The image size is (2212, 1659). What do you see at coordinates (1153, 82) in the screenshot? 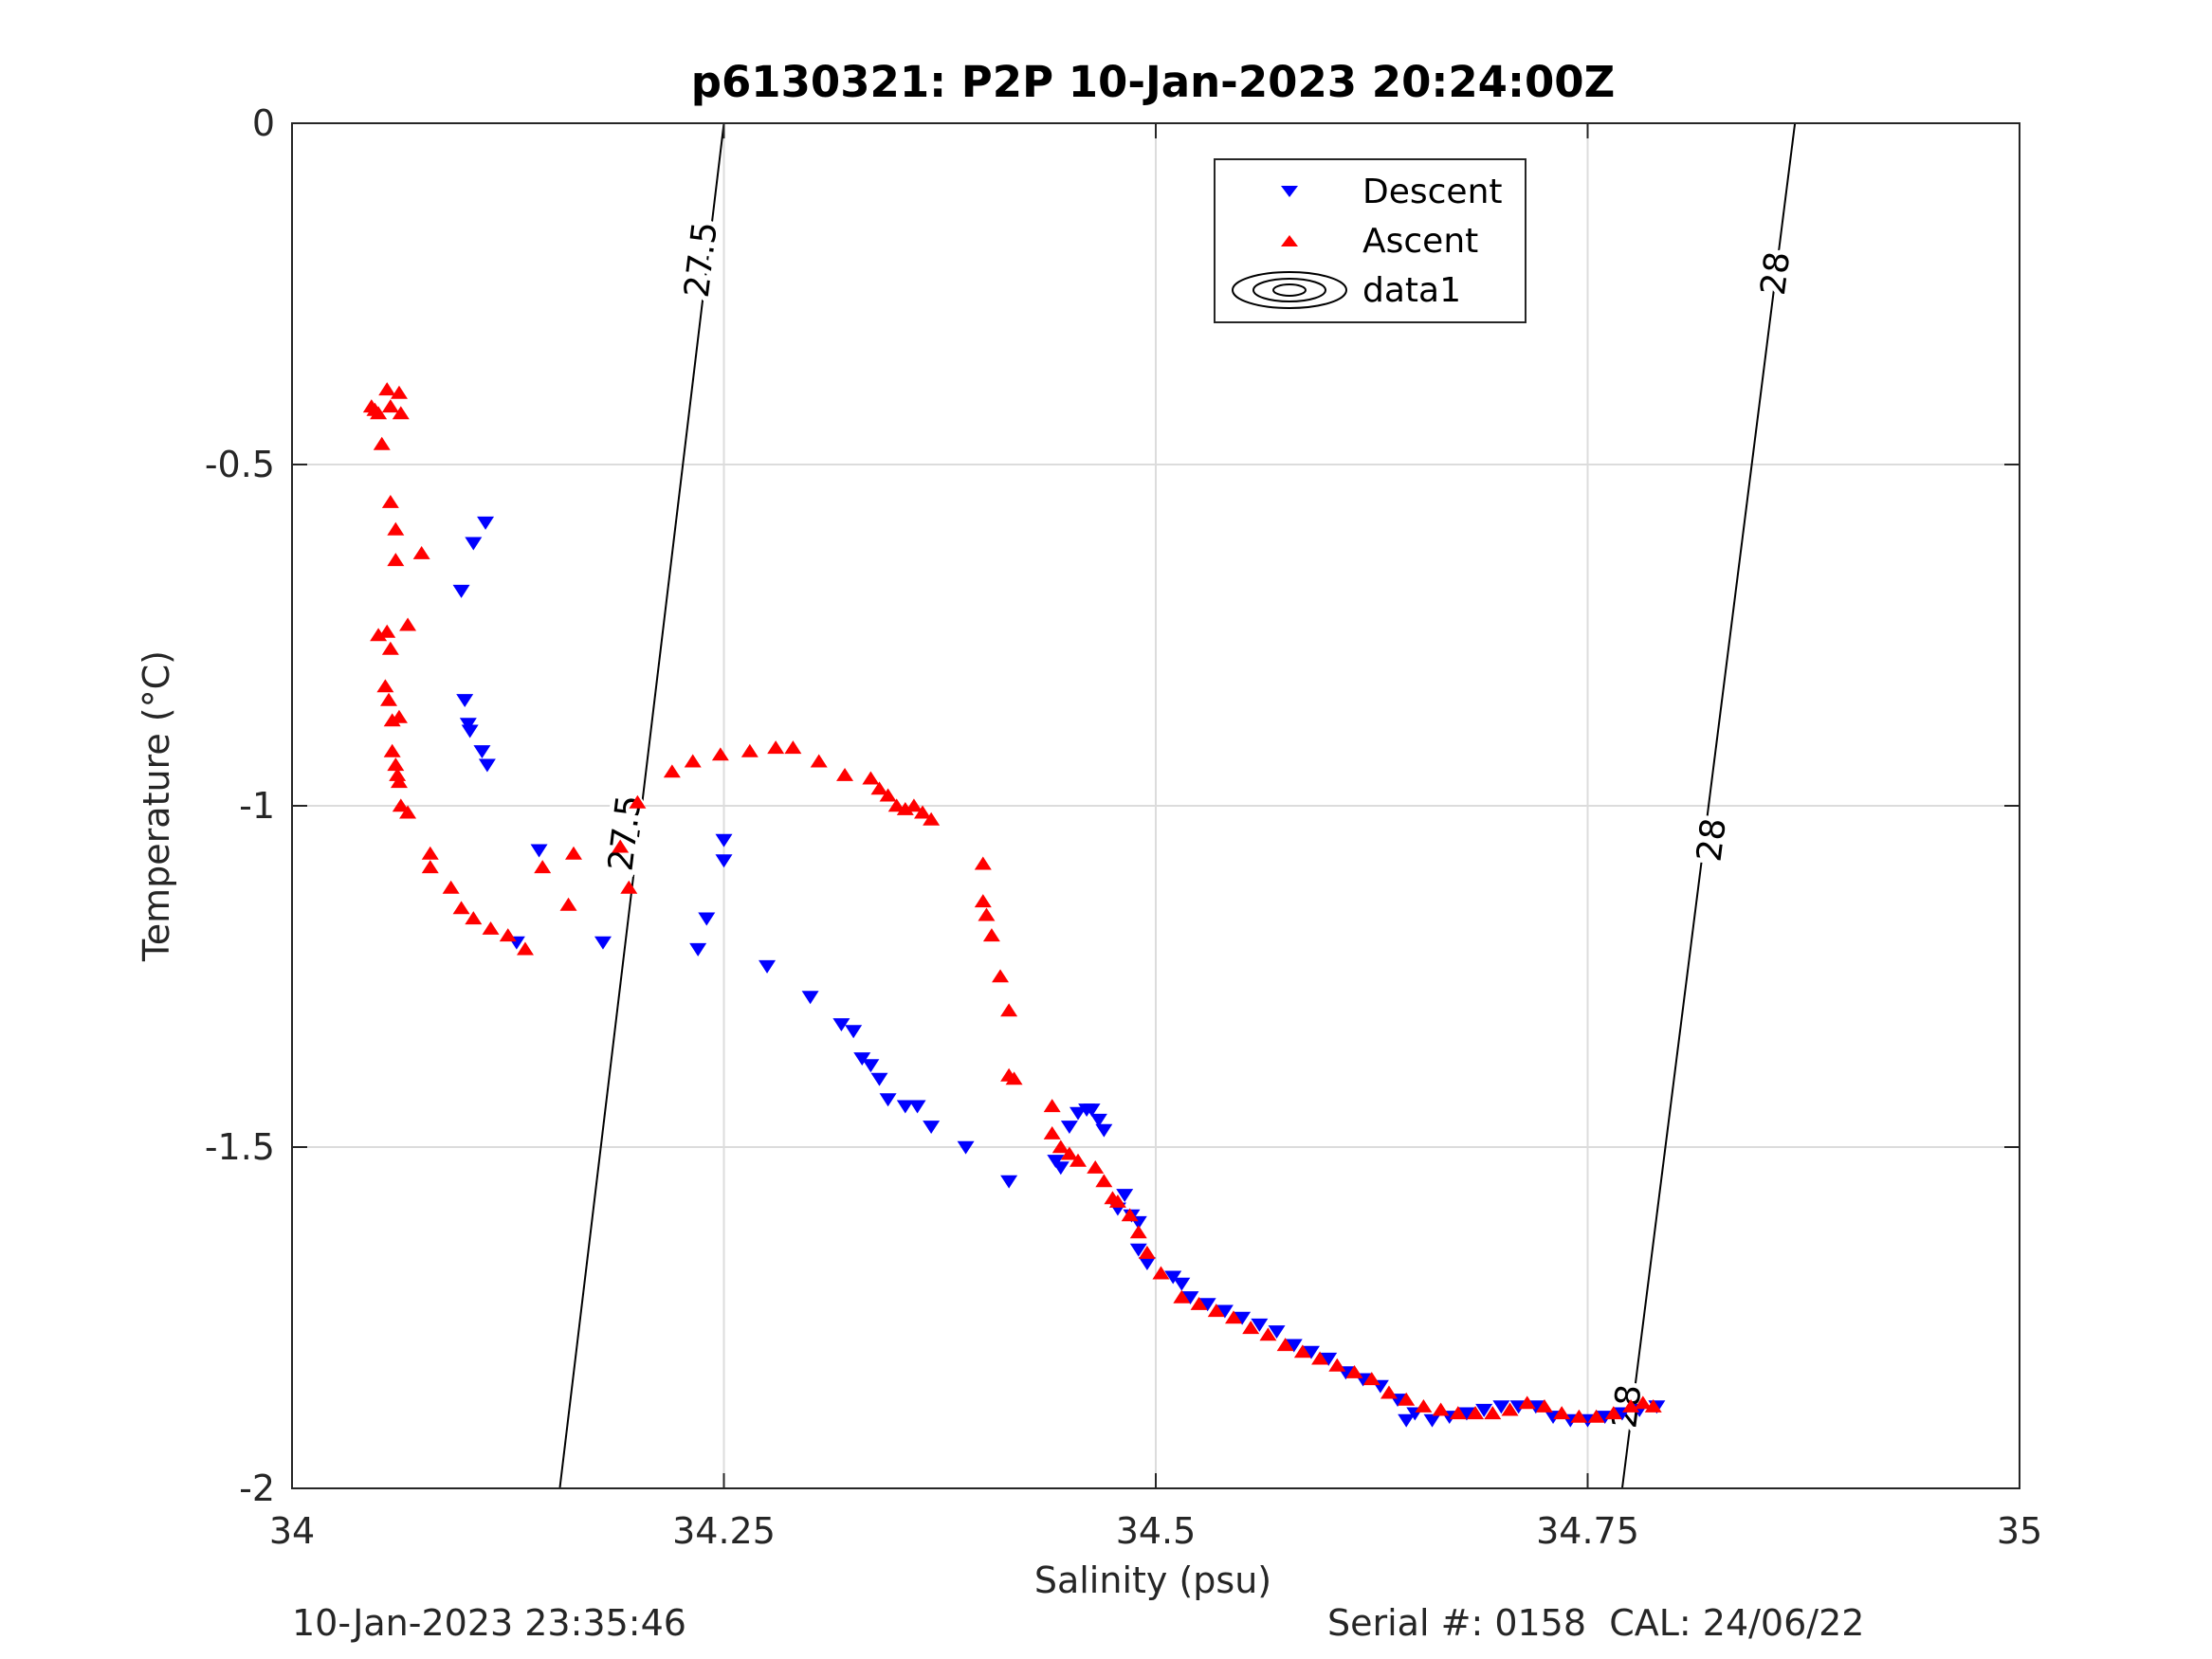
I see `chart-title: p6130321: P2P 10-Jan-2023 20:24:00Z` at bounding box center [1153, 82].